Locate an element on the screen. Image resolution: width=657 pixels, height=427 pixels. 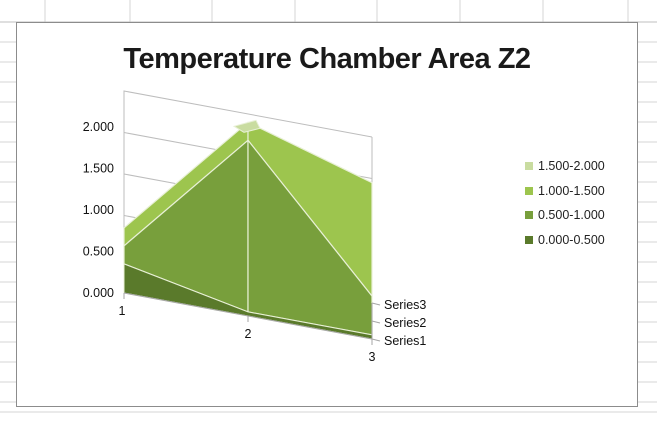
z-tick-label: 1.500 is located at coordinates (98, 169).